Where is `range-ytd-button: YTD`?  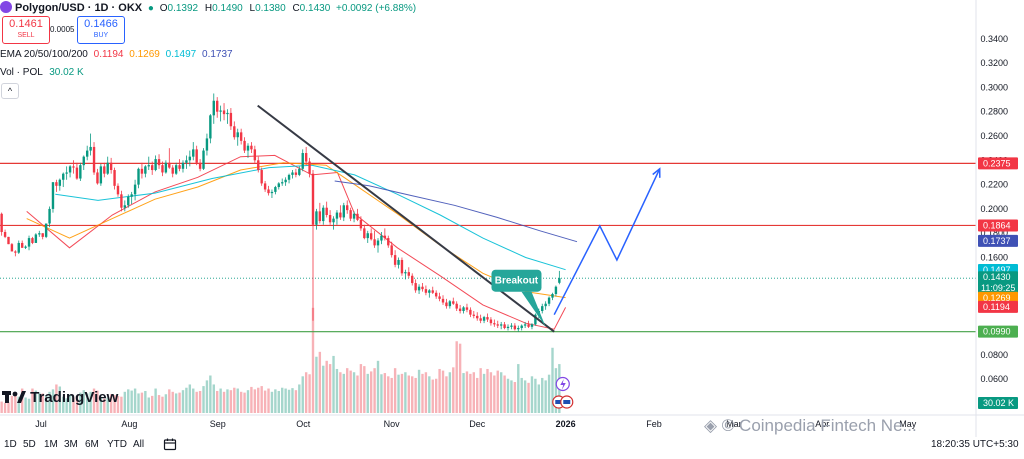
range-ytd-button: YTD is located at coordinates (117, 444).